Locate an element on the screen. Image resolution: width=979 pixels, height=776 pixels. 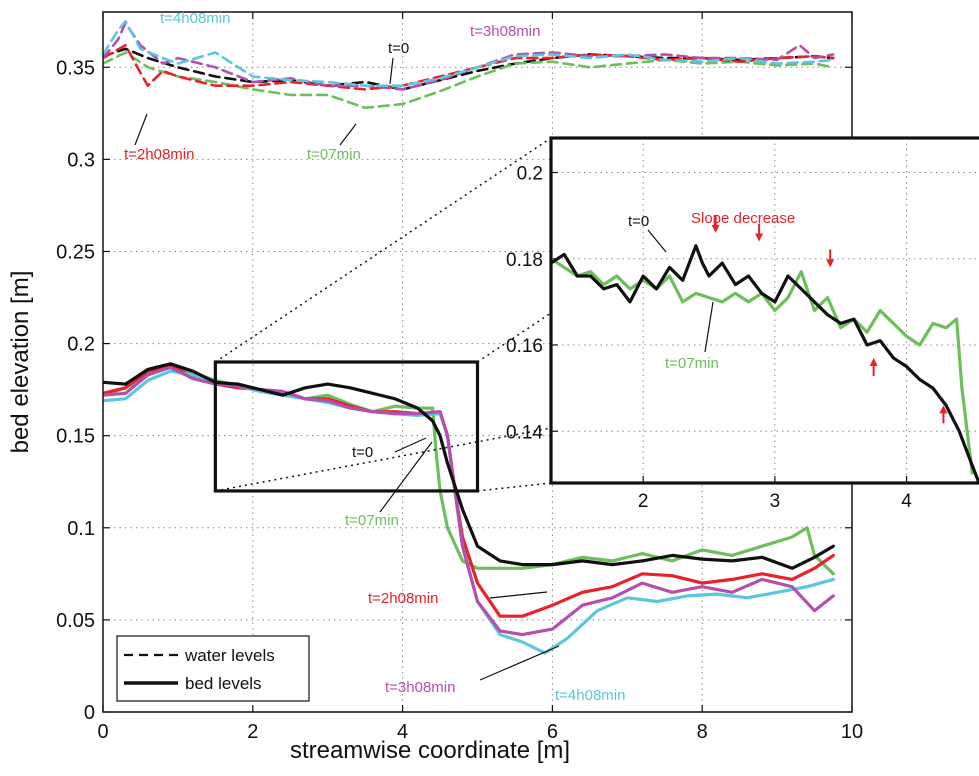
inset-line-t-07min is located at coordinates (762, 366).